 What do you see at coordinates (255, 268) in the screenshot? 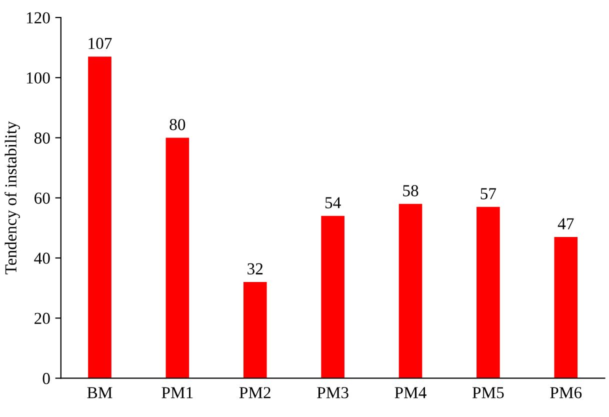
I see `data-label: 32` at bounding box center [255, 268].